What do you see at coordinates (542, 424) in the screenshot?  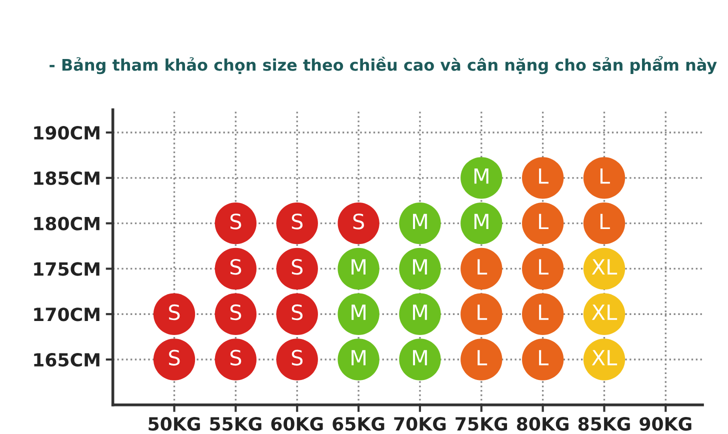 I see `x-tick-label: 80KG` at bounding box center [542, 424].